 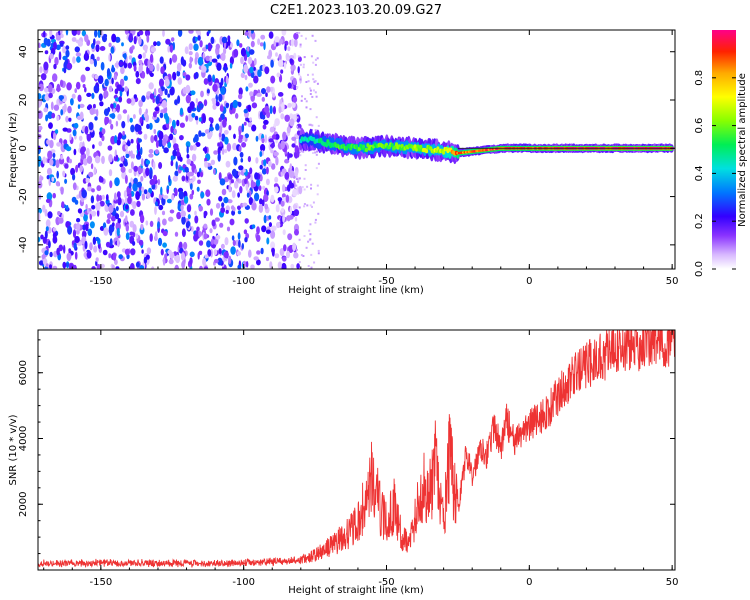 I want to click on colorbar-ticks: 0.0 0.2 0.4 0.6 0.8, so click(x=715, y=173).